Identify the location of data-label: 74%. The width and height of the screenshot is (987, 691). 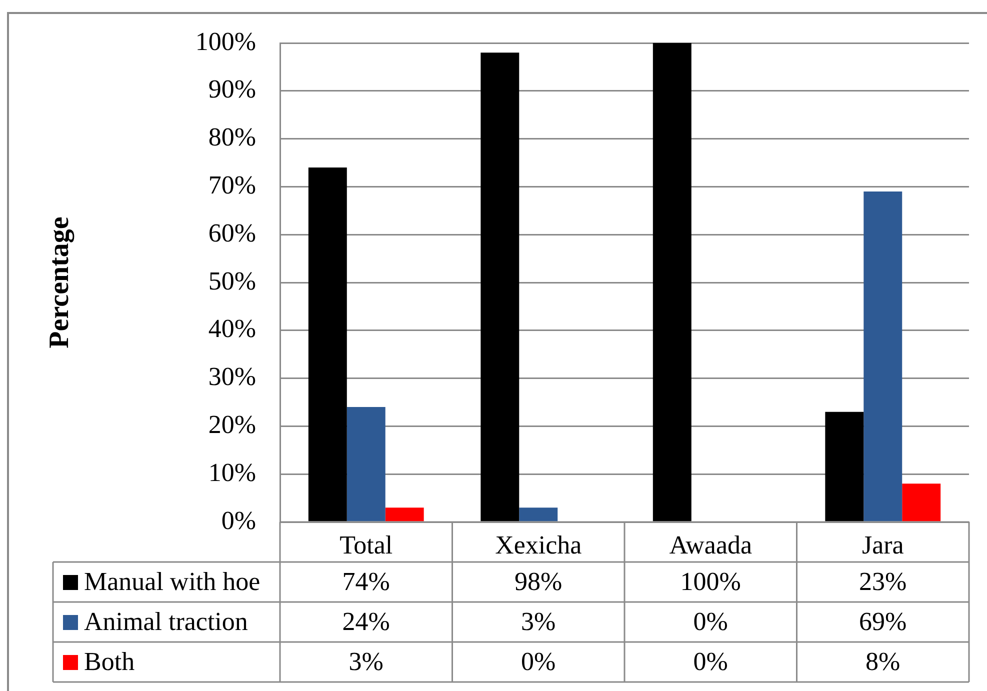
(366, 581).